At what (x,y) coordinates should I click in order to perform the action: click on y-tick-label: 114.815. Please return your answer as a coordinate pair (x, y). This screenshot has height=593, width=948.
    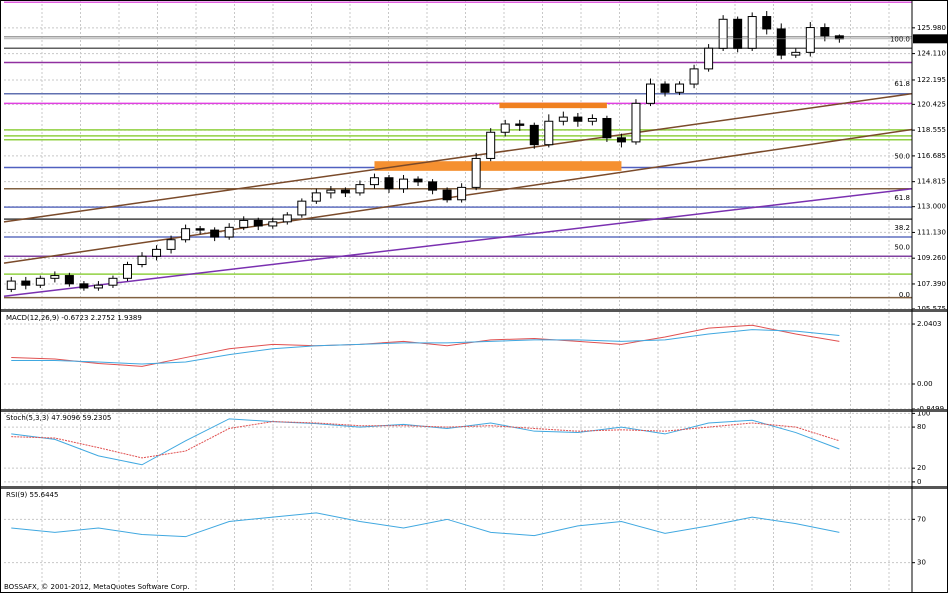
    Looking at the image, I should click on (931, 182).